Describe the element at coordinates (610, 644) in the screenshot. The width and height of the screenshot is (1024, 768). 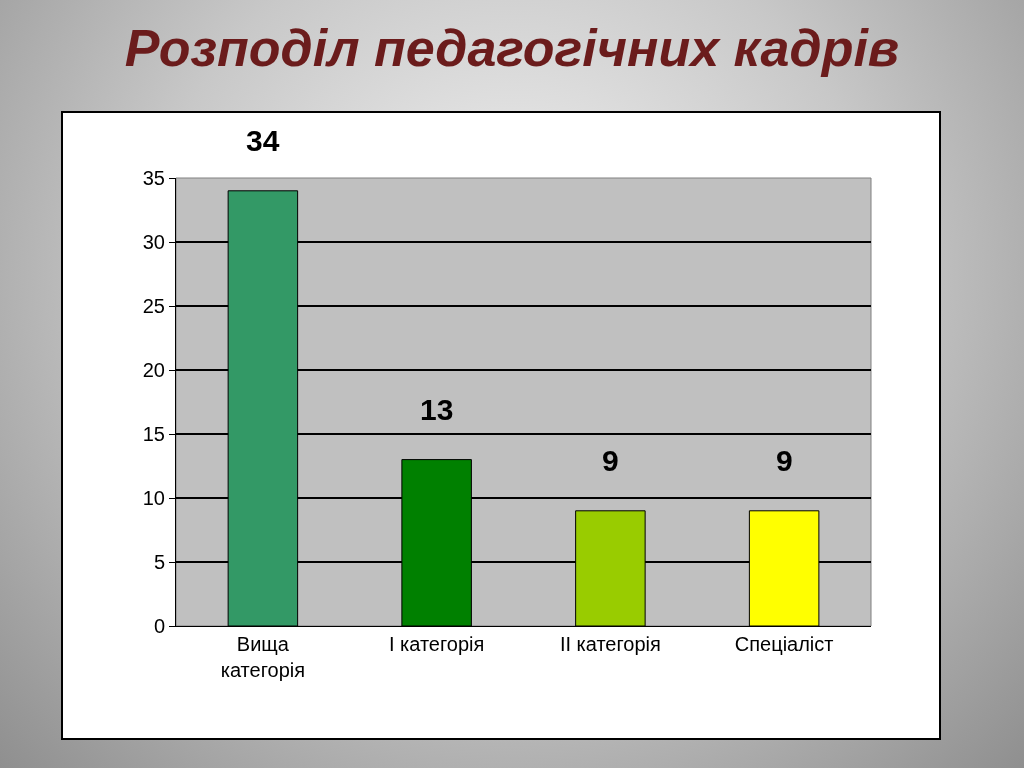
I see `x-tick-label: ІІ категорія` at that location.